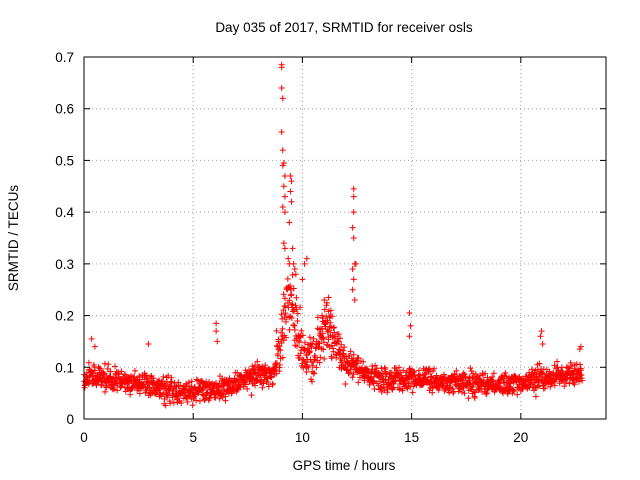  I want to click on y-tick-label: 0.7, so click(64, 57).